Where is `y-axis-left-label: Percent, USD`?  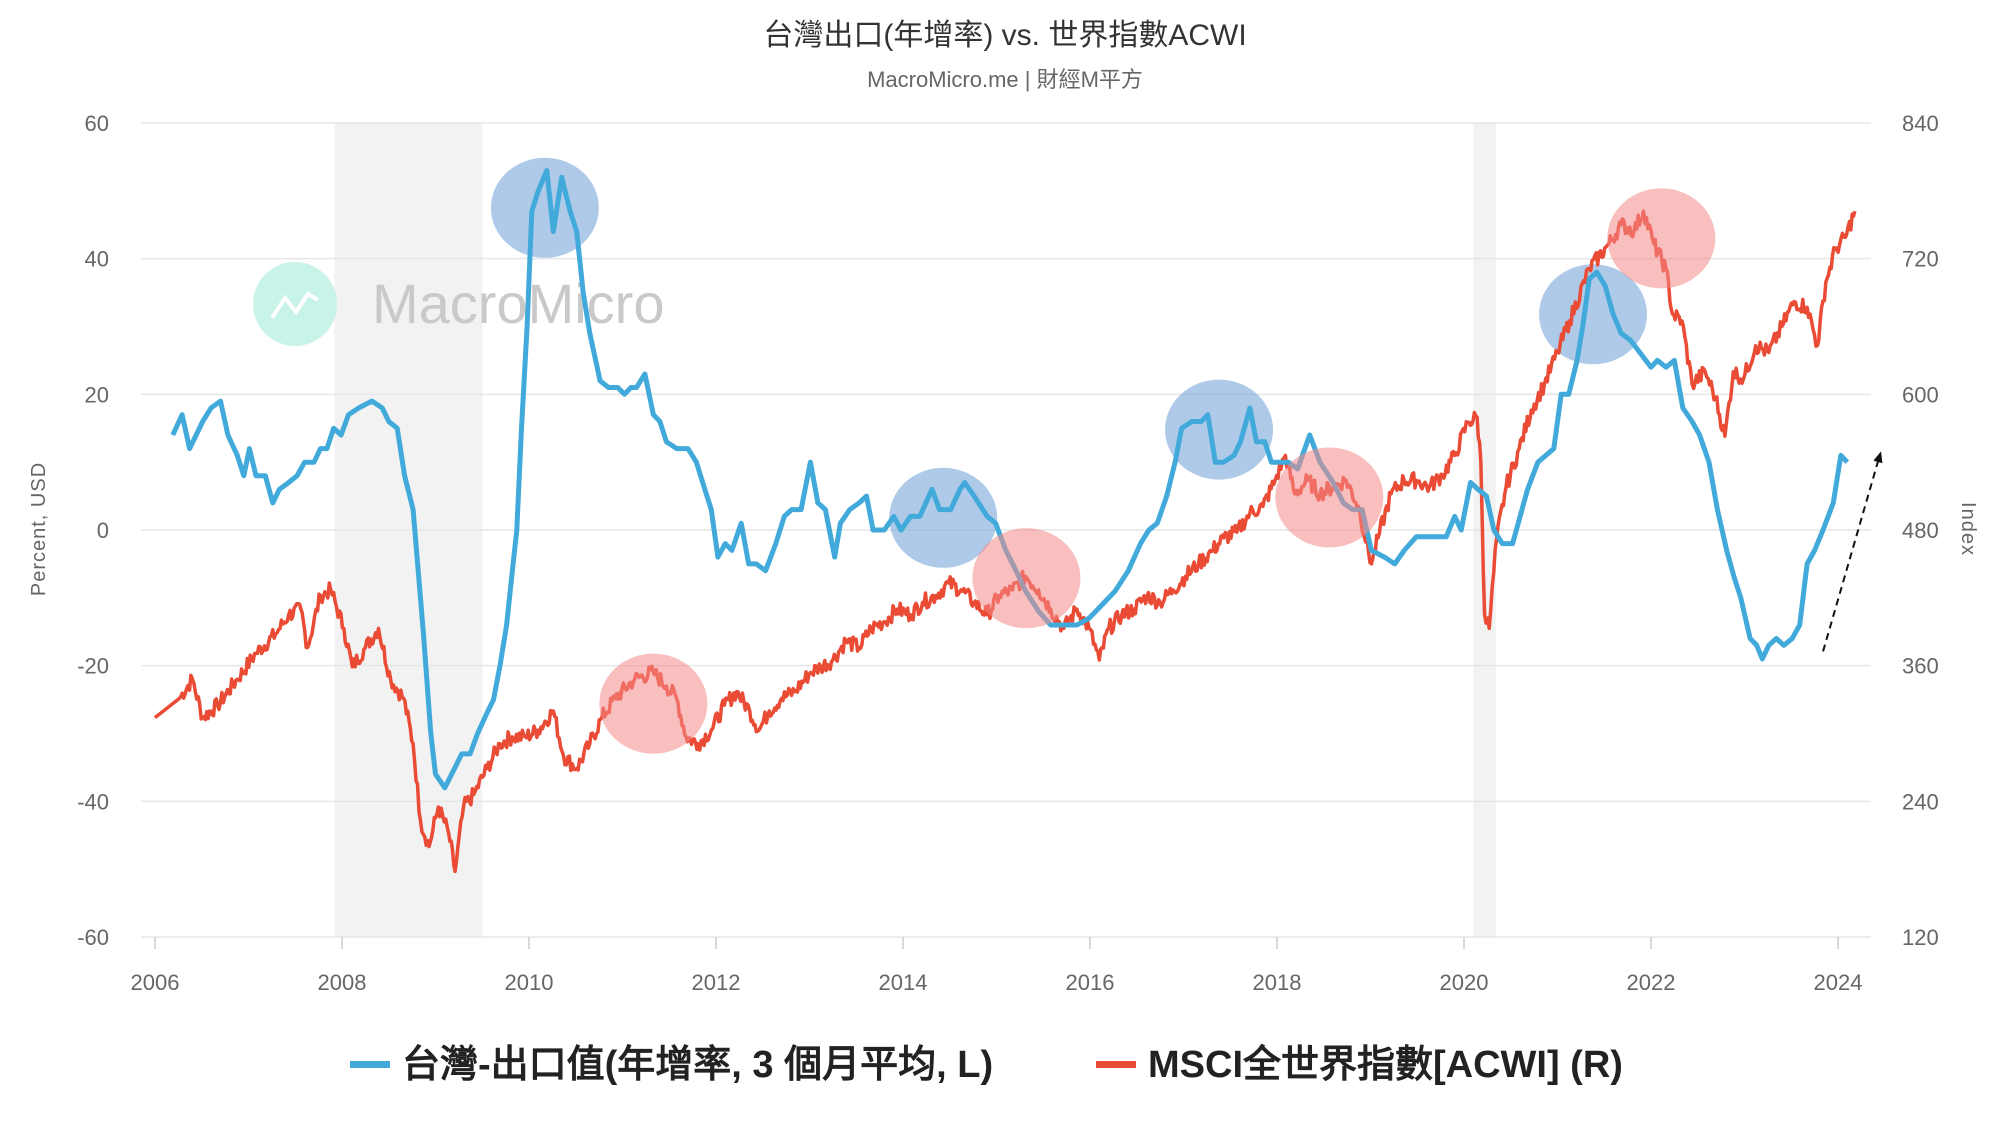
y-axis-left-label: Percent, USD is located at coordinates (39, 529).